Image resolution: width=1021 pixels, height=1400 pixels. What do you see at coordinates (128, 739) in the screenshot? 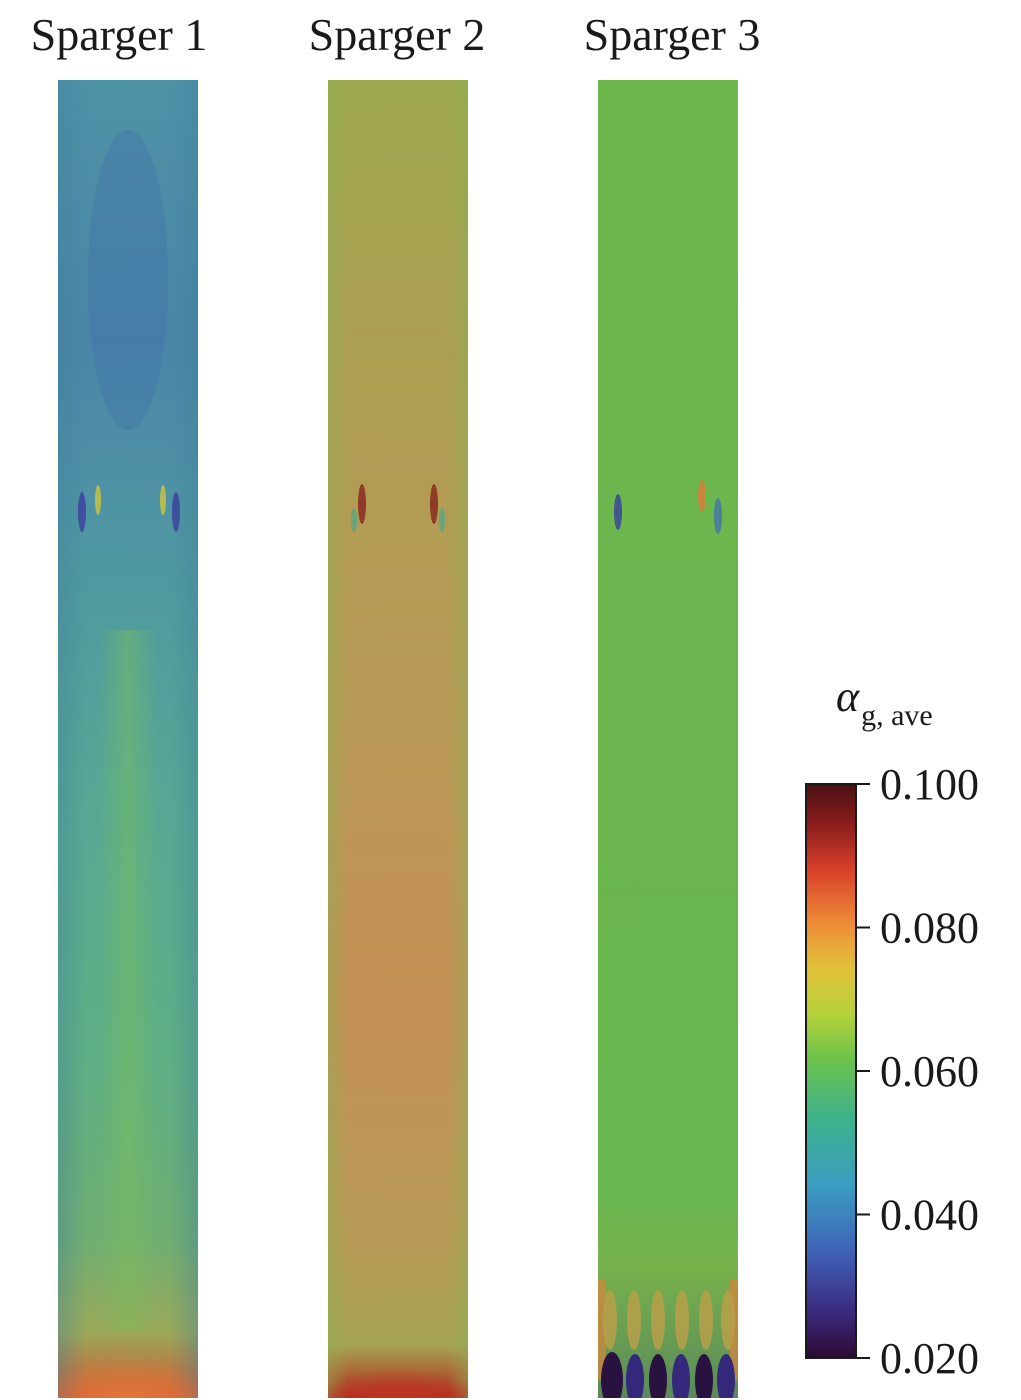
I see `sparger-1-contour-field` at bounding box center [128, 739].